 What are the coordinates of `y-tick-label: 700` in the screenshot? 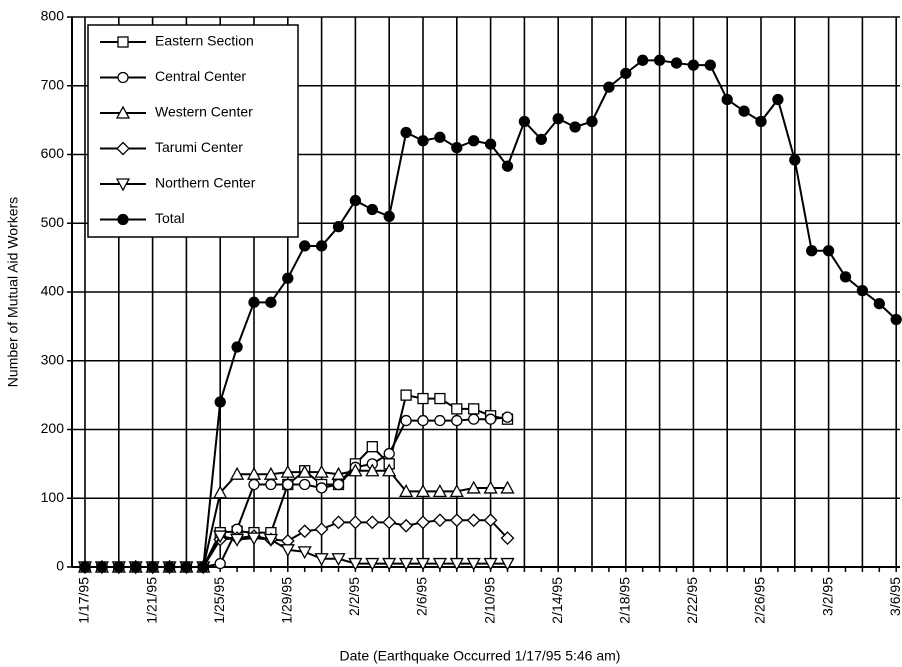 It's located at (53, 84).